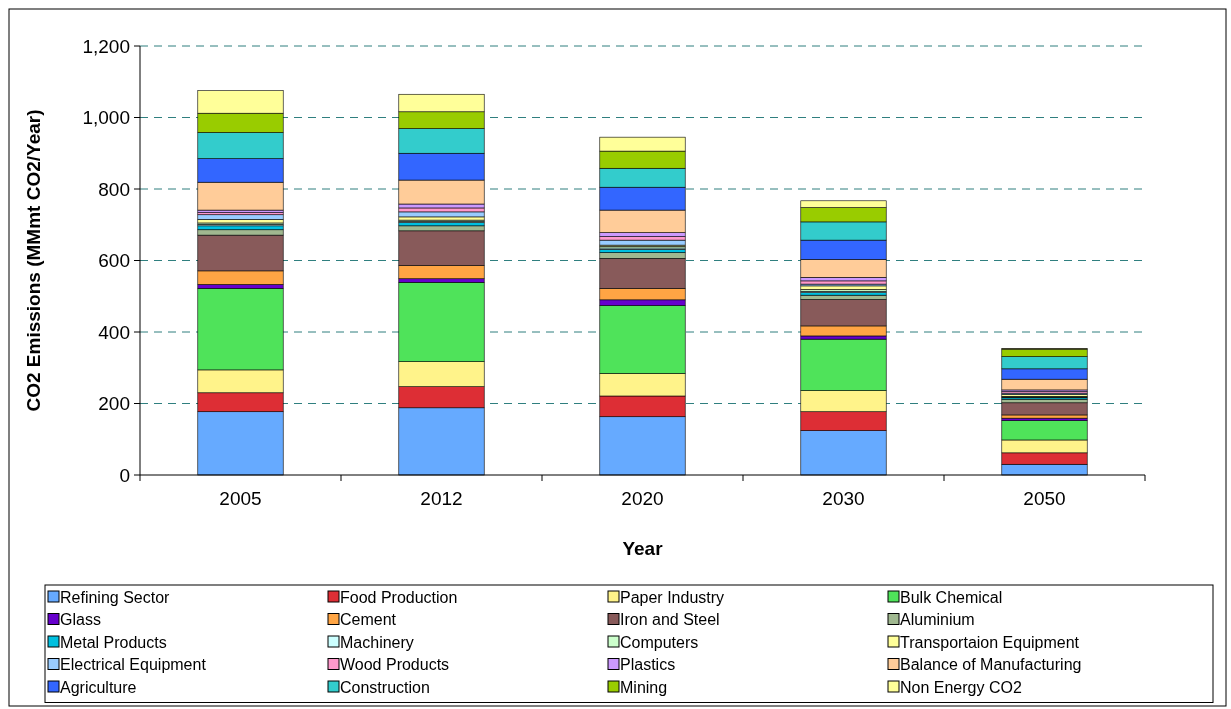 The image size is (1231, 709). Describe the element at coordinates (643, 548) in the screenshot. I see `x-axis-title: Year` at that location.